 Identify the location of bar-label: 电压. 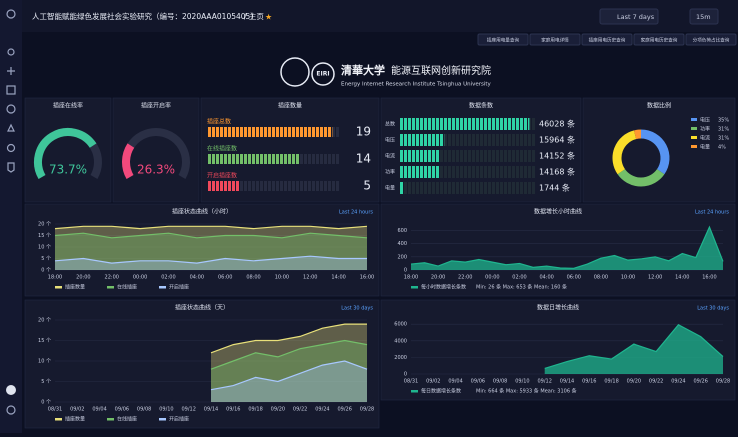
(390, 140).